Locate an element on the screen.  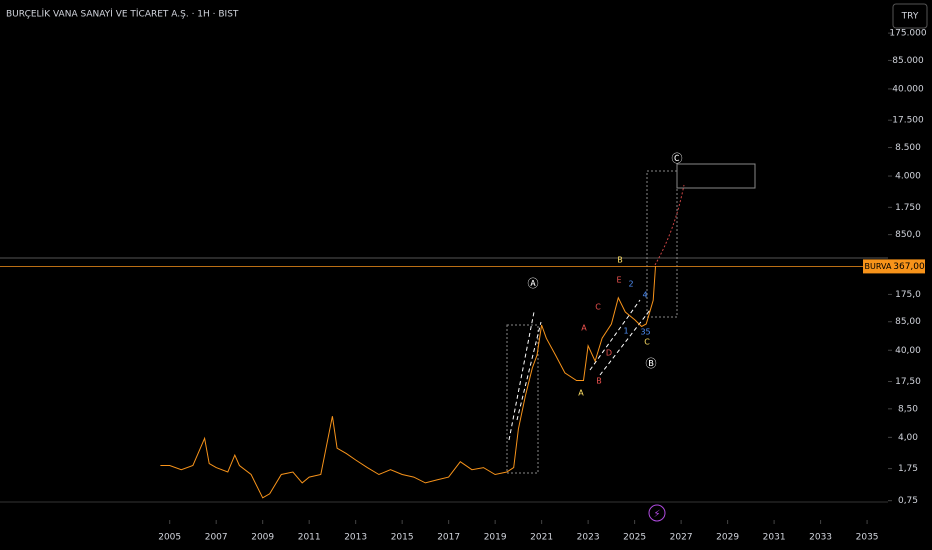
wave-label: Ⓐ is located at coordinates (533, 283).